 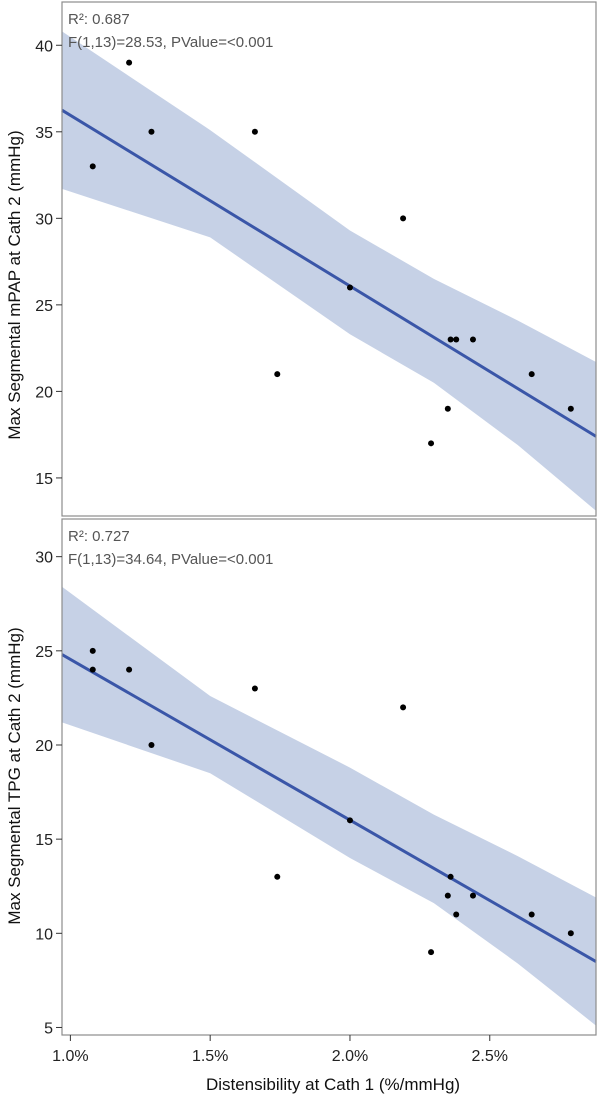 What do you see at coordinates (70, 1056) in the screenshot?
I see `x-tick-label: 1.0%` at bounding box center [70, 1056].